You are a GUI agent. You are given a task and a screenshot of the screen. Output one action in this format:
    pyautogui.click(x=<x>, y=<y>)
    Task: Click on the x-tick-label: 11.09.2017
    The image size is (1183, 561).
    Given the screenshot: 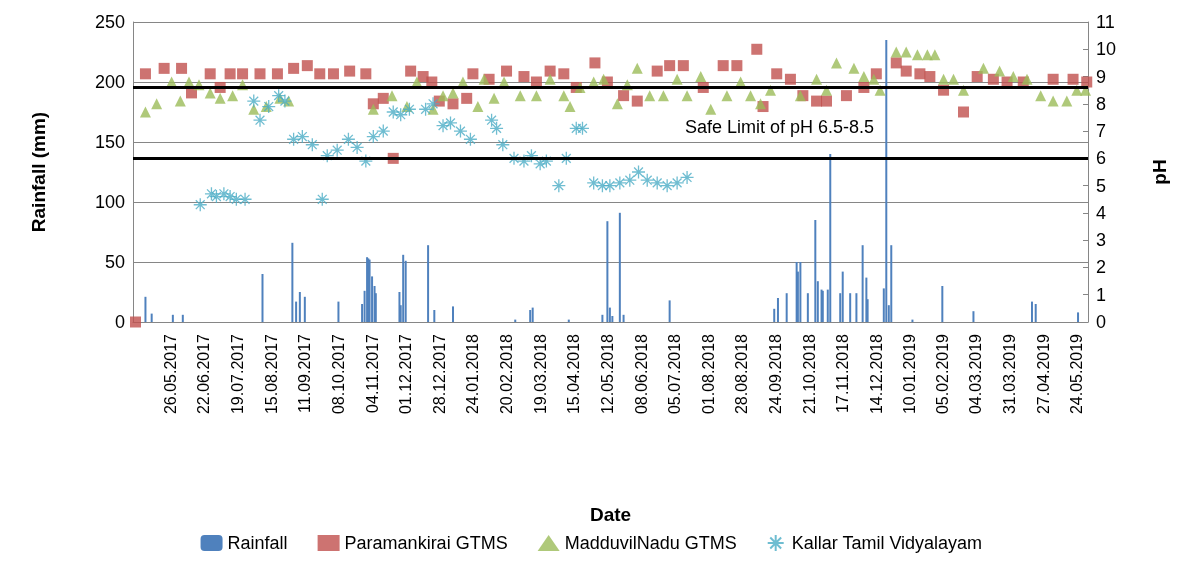 What is the action you would take?
    pyautogui.click(x=305, y=373)
    